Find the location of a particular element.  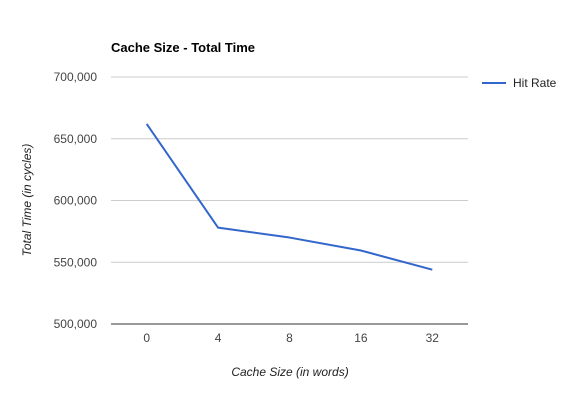

y-axis-label: Total Time (in cycles) is located at coordinates (27, 200).